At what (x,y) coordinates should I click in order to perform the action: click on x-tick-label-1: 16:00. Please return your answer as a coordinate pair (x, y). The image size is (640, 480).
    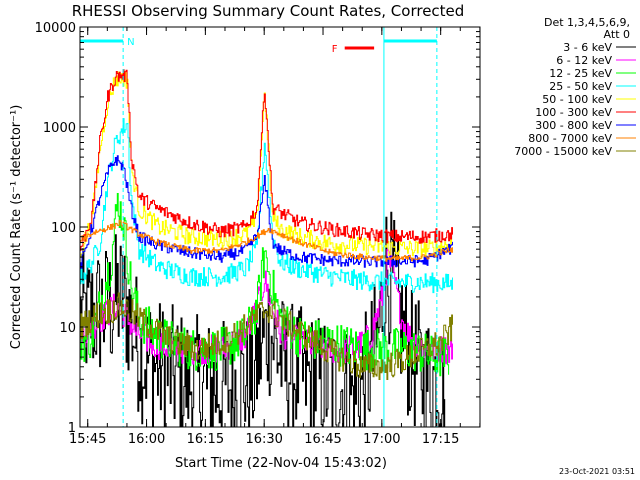
    Looking at the image, I should click on (146, 439).